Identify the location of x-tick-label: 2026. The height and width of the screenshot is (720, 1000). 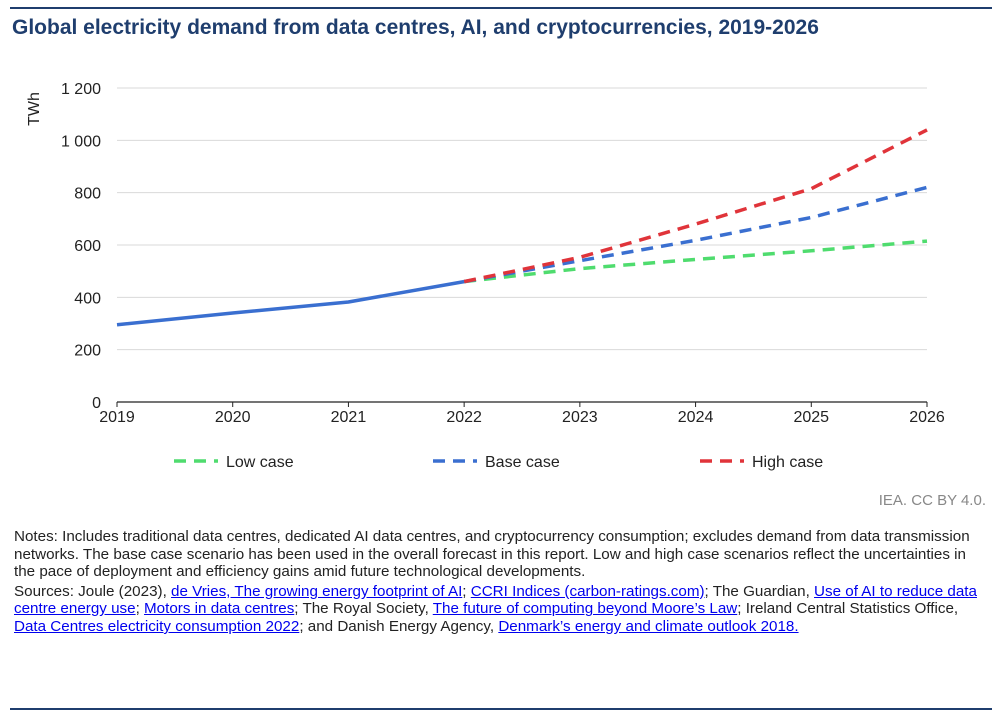
(927, 417).